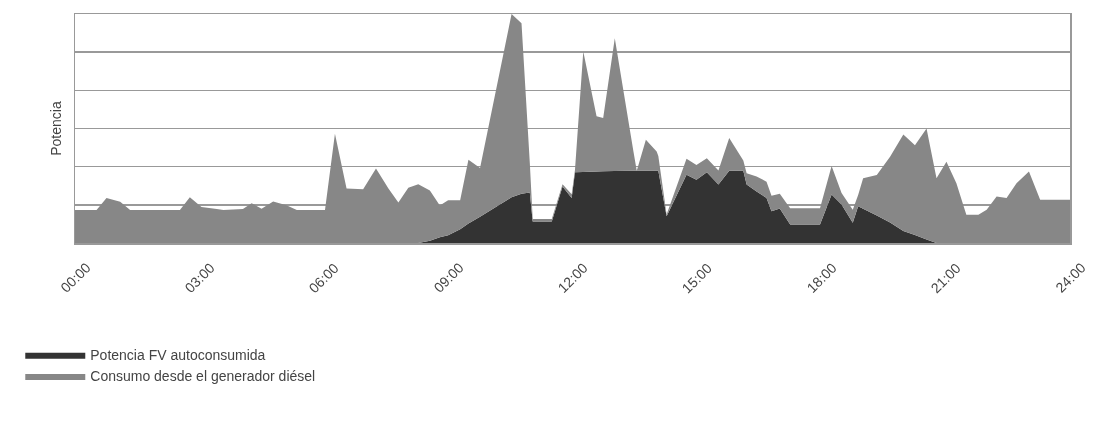  I want to click on legend-label: Consumo desde el generador diésel, so click(203, 376).